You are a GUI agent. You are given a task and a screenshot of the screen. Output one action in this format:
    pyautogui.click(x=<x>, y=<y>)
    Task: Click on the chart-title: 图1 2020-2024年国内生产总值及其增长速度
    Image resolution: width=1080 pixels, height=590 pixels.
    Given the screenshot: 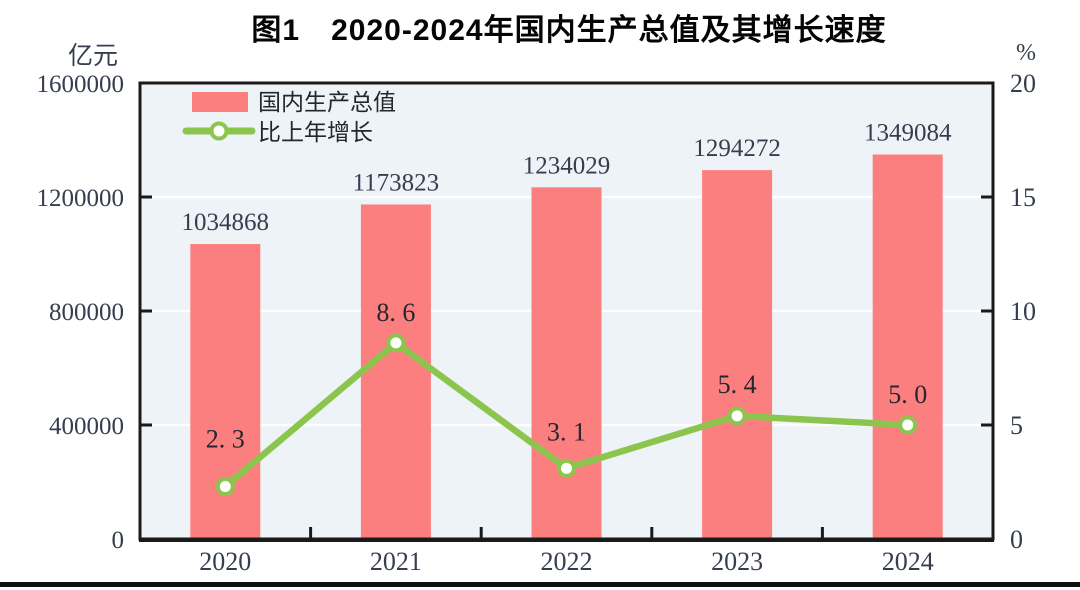 What is the action you would take?
    pyautogui.click(x=569, y=30)
    